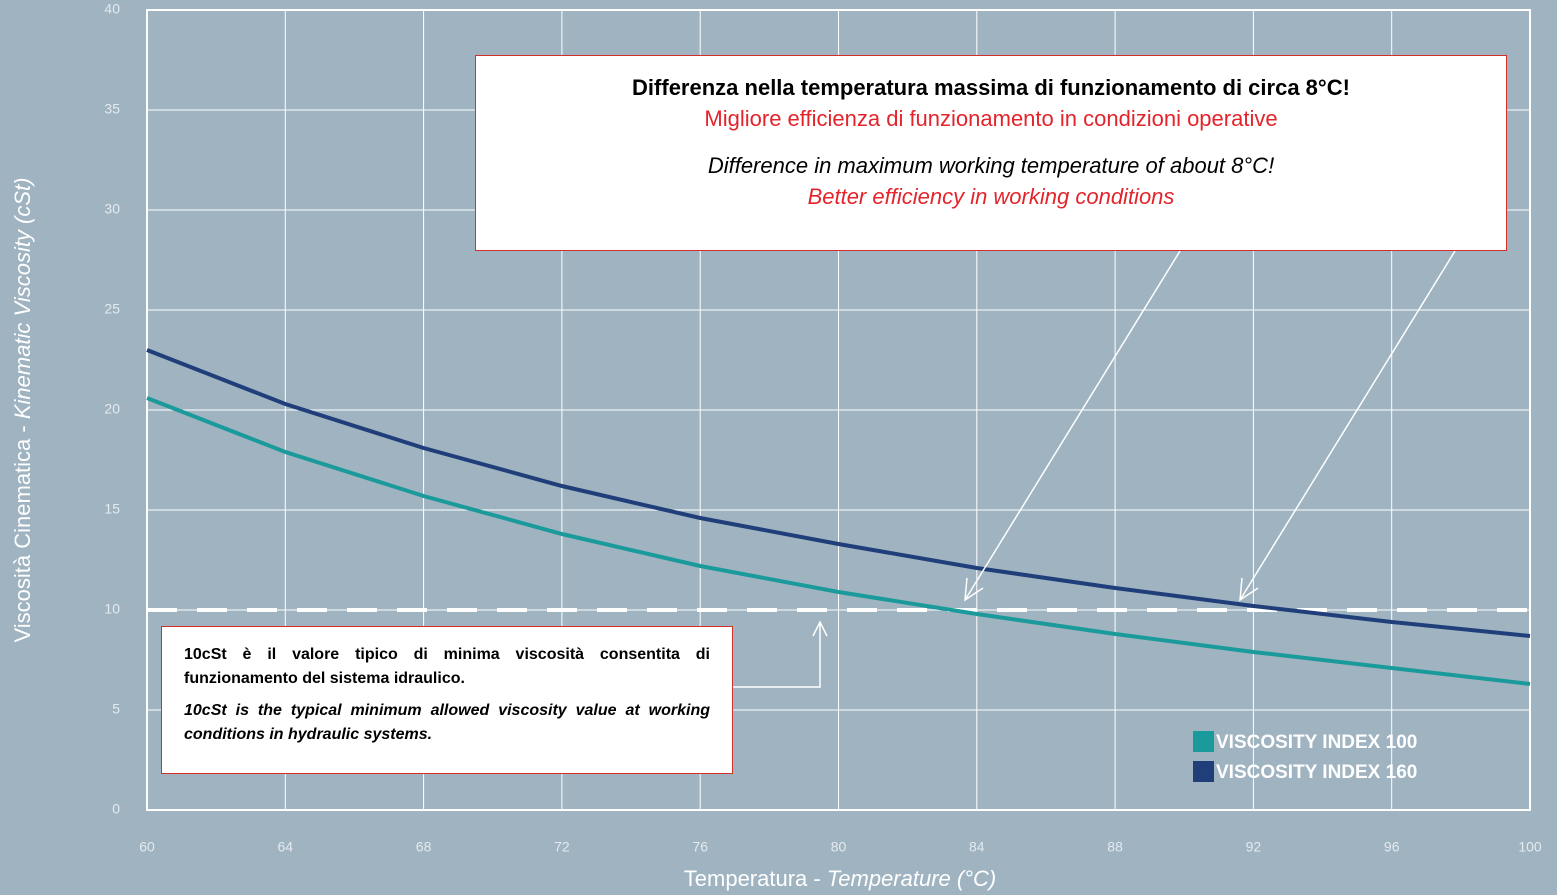 Image resolution: width=1557 pixels, height=895 pixels. I want to click on y-tick-label: 25, so click(112, 309).